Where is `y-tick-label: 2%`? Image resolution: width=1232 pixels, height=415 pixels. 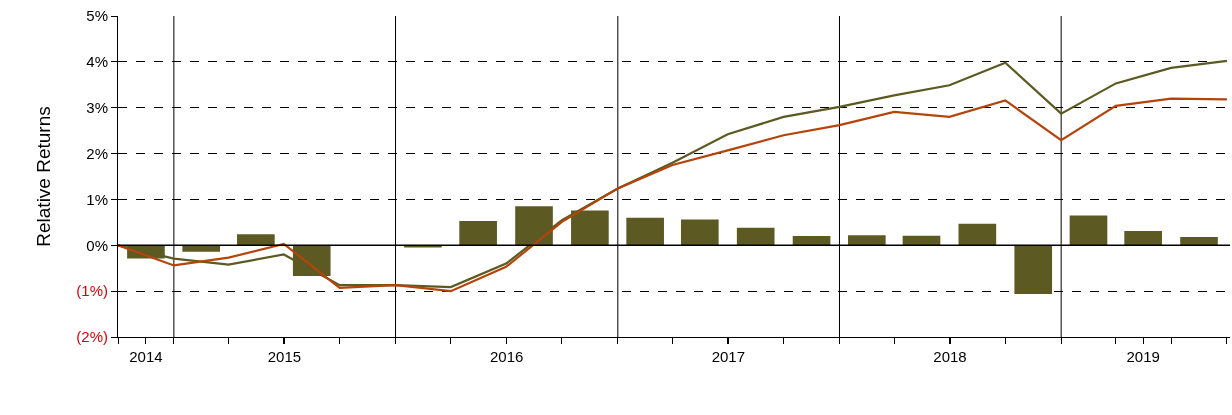
y-tick-label: 2% is located at coordinates (97, 153).